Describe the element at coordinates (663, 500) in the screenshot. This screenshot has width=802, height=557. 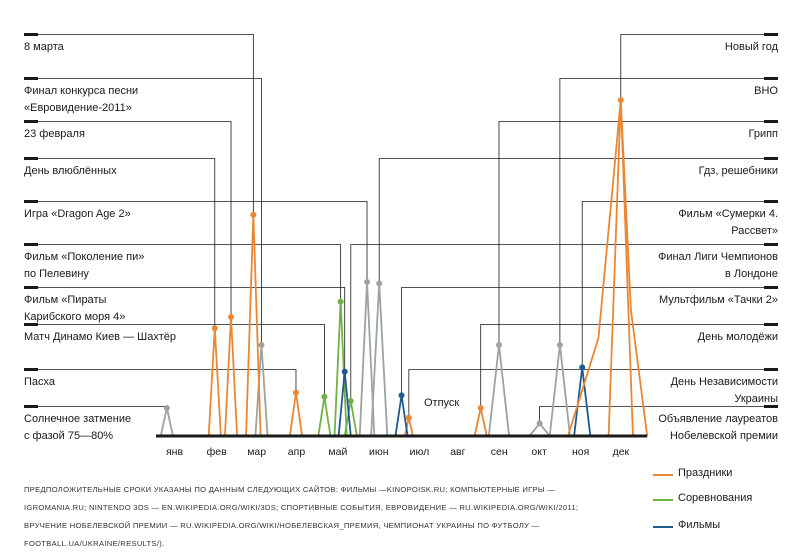
I see `legend-swatch-competitions` at that location.